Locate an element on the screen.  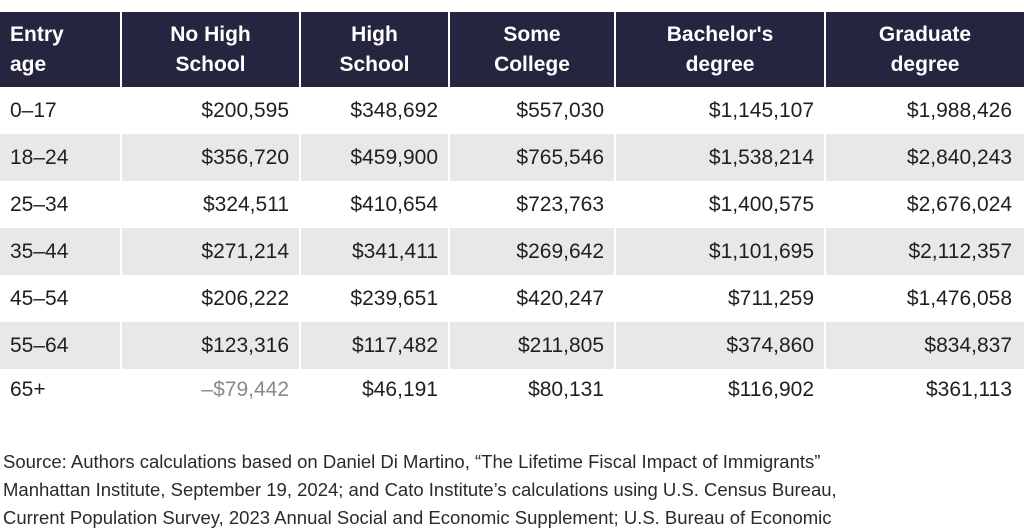
value-cell: $557,030 is located at coordinates (533, 110).